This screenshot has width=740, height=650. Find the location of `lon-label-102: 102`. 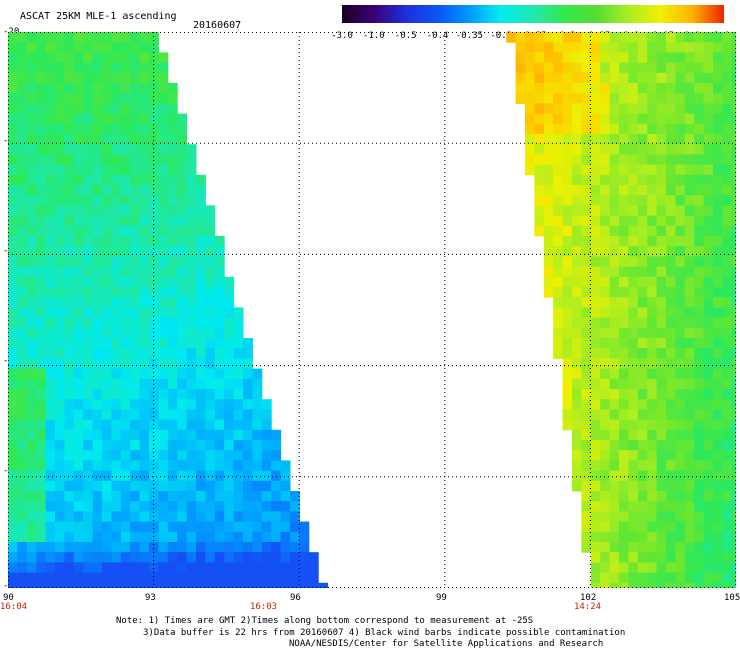

lon-label-102: 102 is located at coordinates (588, 598).